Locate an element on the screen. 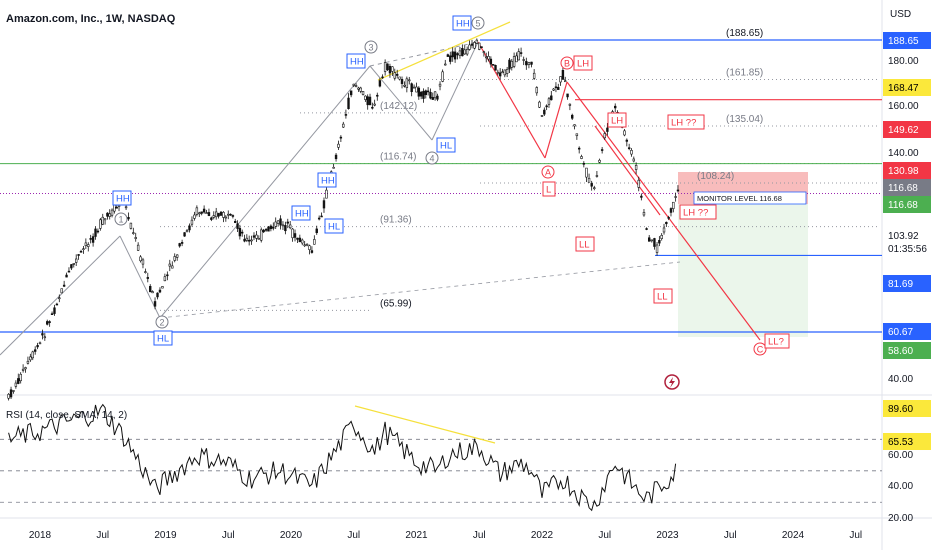  price-badge-label: 58.60 is located at coordinates (900, 351).